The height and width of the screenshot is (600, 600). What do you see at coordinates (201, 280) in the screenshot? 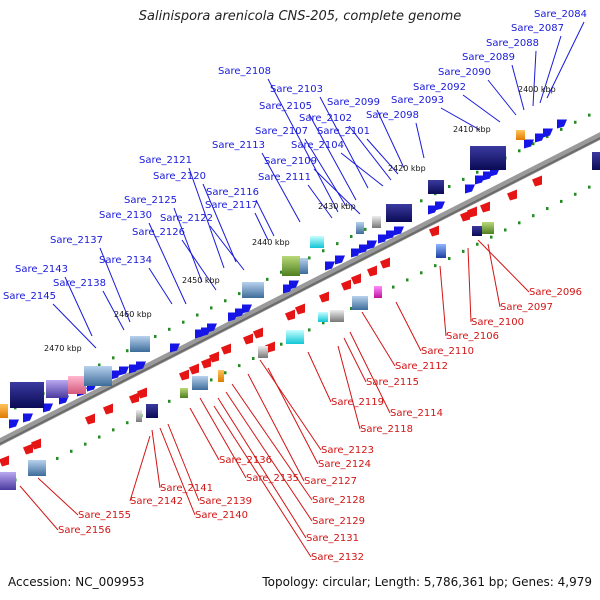
I see `ruler-label: 2450 kbp` at bounding box center [201, 280].